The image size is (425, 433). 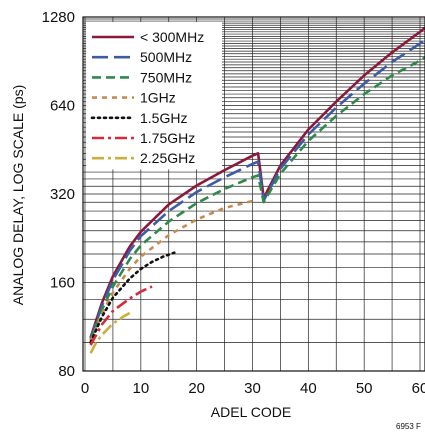 I want to click on legend-label-2: 750MHz, so click(x=166, y=77).